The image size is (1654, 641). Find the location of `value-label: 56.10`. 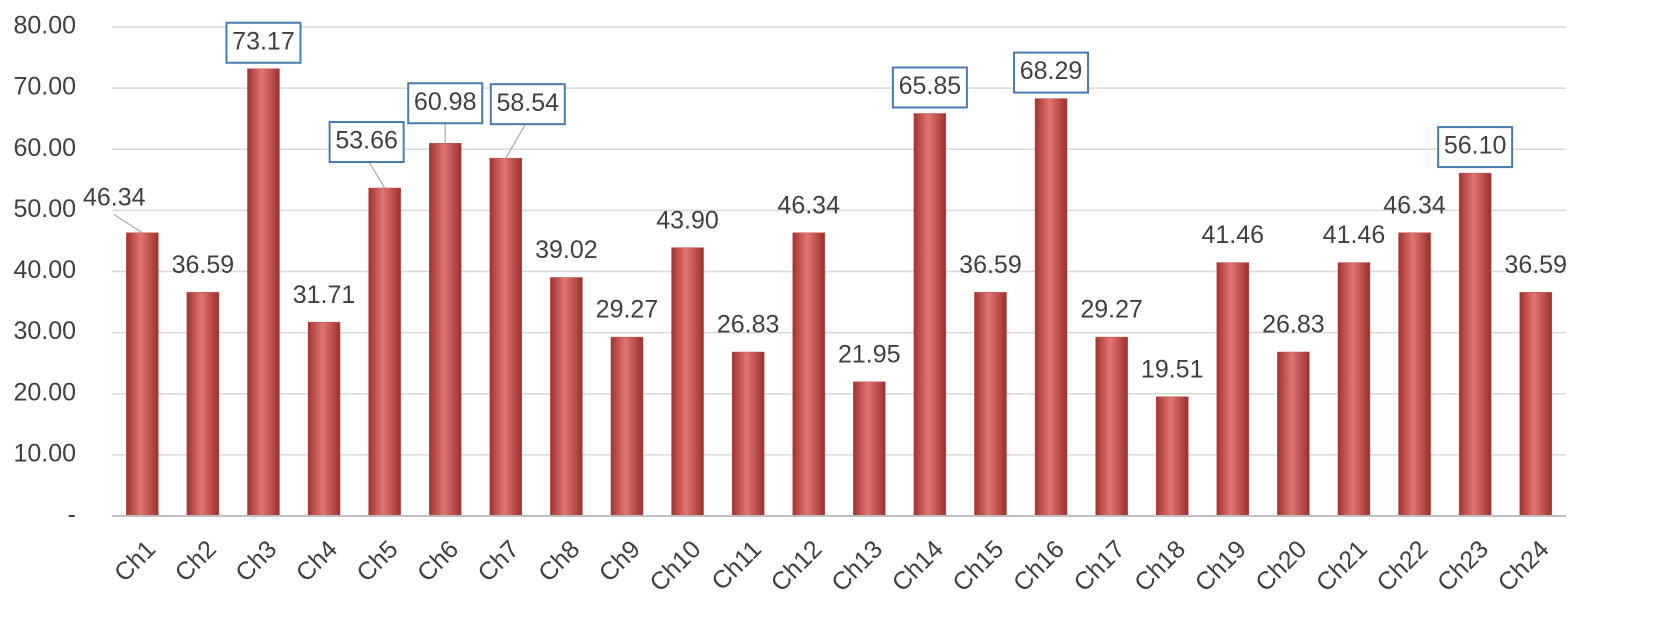

value-label: 56.10 is located at coordinates (1475, 146).